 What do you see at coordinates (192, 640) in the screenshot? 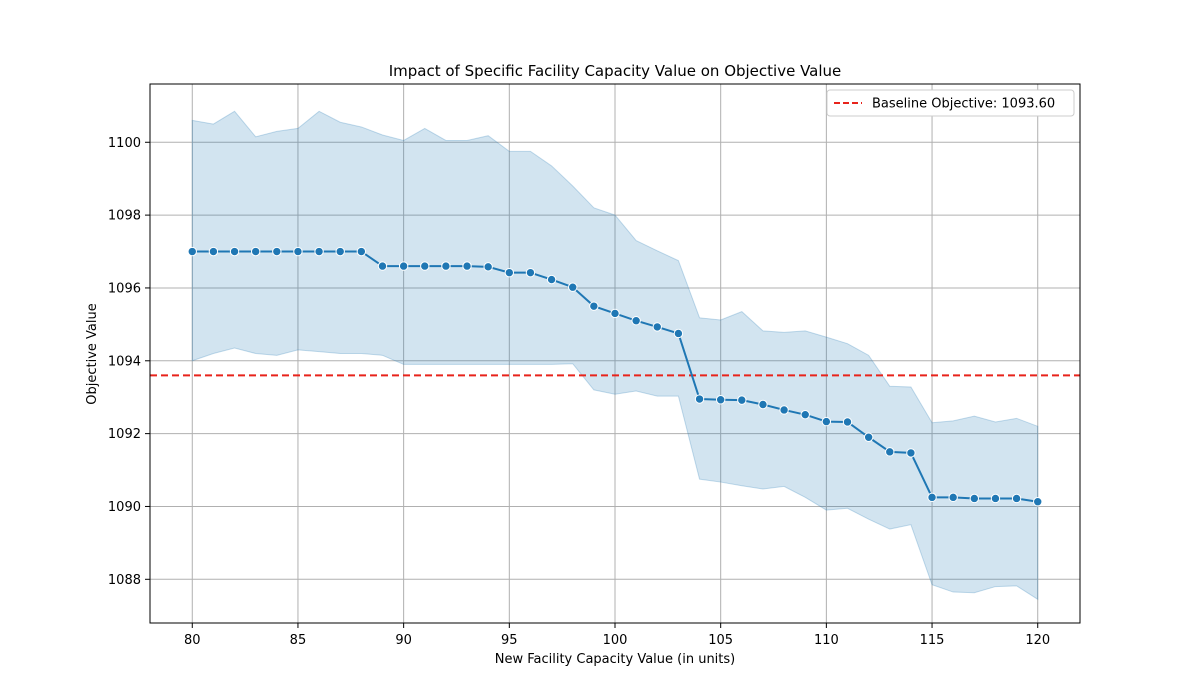
I see `x-tick-label: 80` at bounding box center [192, 640].